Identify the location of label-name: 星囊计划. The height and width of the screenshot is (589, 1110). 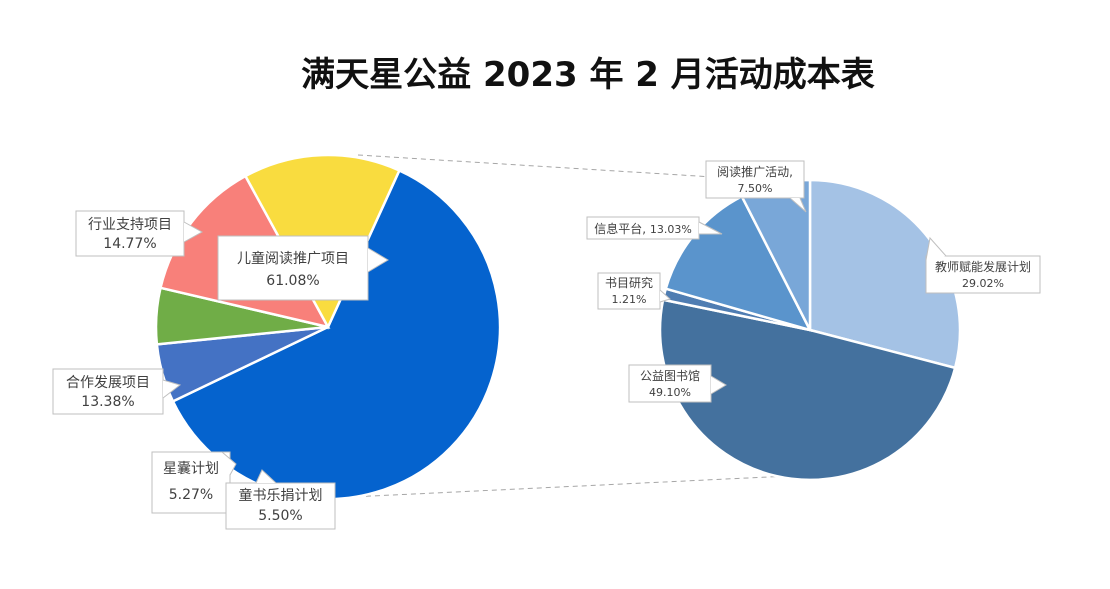
(191, 468).